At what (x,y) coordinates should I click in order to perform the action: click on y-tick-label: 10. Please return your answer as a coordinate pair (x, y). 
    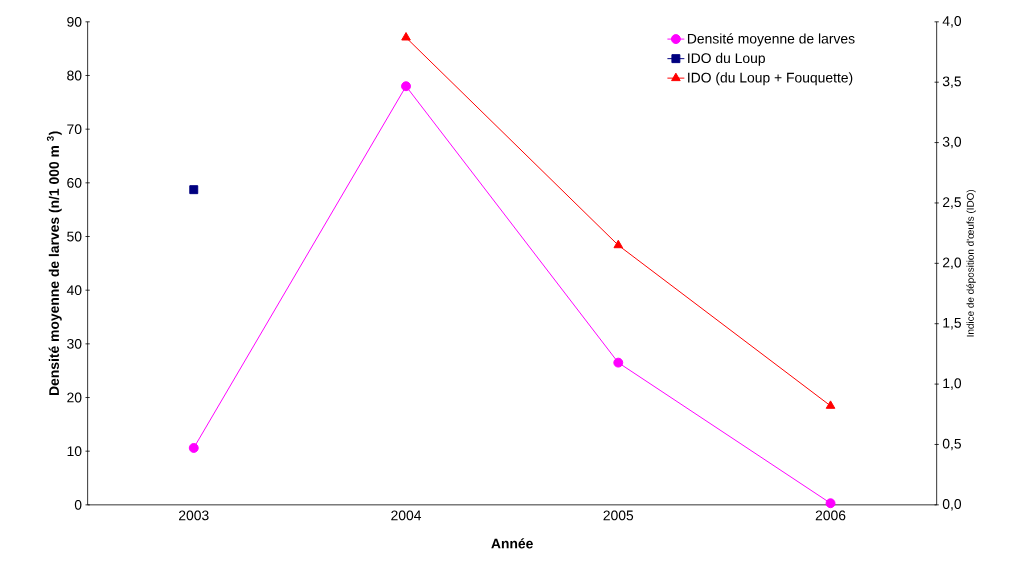
    Looking at the image, I should click on (74, 451).